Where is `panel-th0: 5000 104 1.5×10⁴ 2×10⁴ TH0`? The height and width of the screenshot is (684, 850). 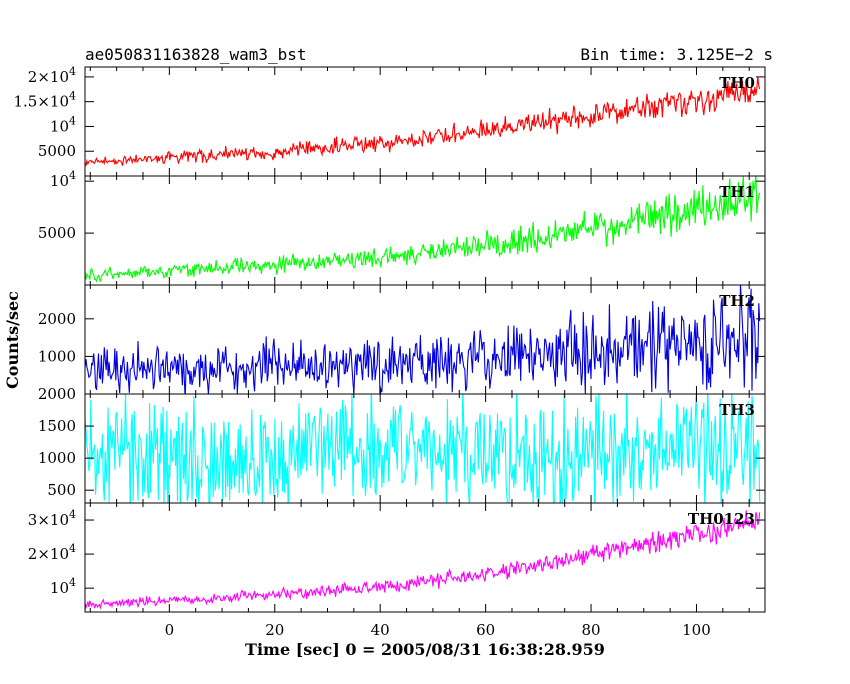 panel-th0: 5000 104 1.5×10⁴ 2×10⁴ TH0 is located at coordinates (389, 121).